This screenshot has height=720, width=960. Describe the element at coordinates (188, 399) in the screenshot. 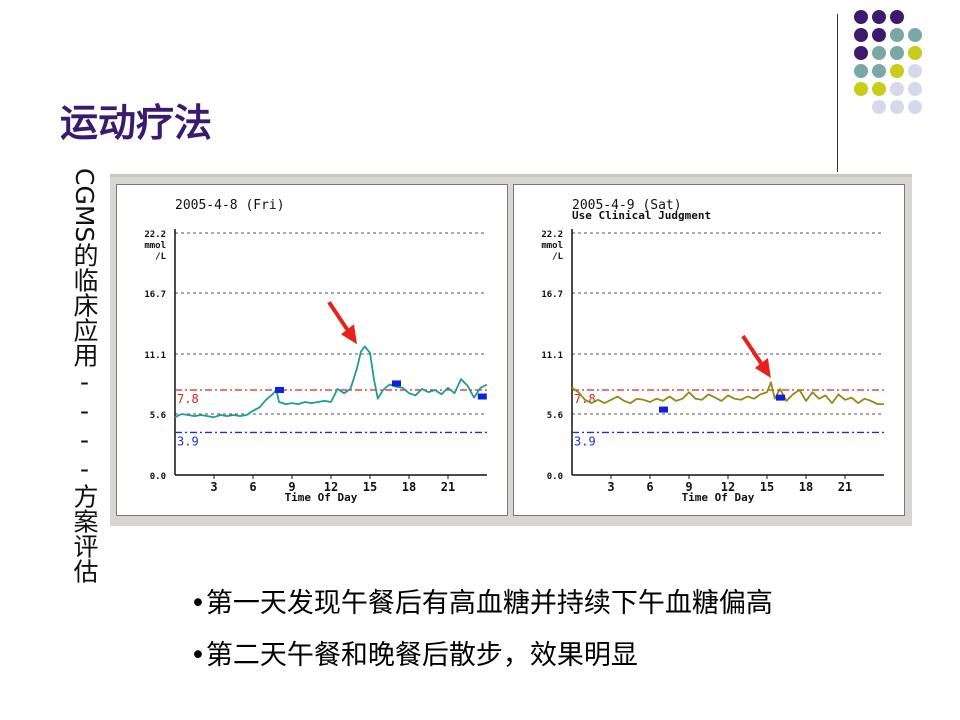

I see `threshold-high-label: 7.8` at that location.